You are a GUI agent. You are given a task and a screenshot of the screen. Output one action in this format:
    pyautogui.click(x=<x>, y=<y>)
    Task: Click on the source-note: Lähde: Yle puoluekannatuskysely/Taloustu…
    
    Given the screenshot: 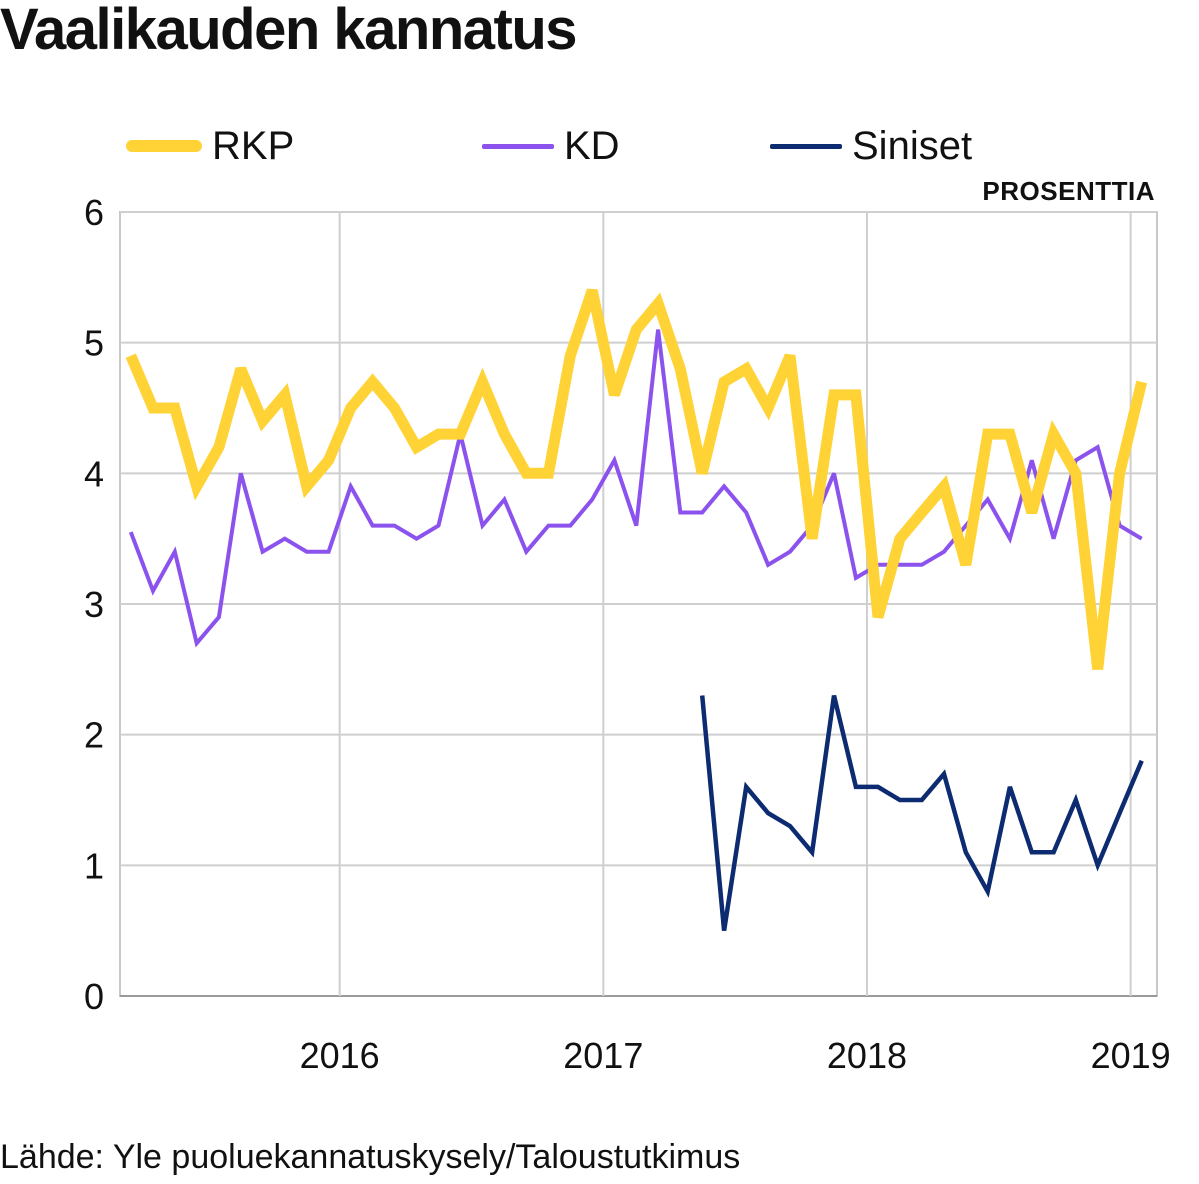 What is the action you would take?
    pyautogui.click(x=370, y=1157)
    